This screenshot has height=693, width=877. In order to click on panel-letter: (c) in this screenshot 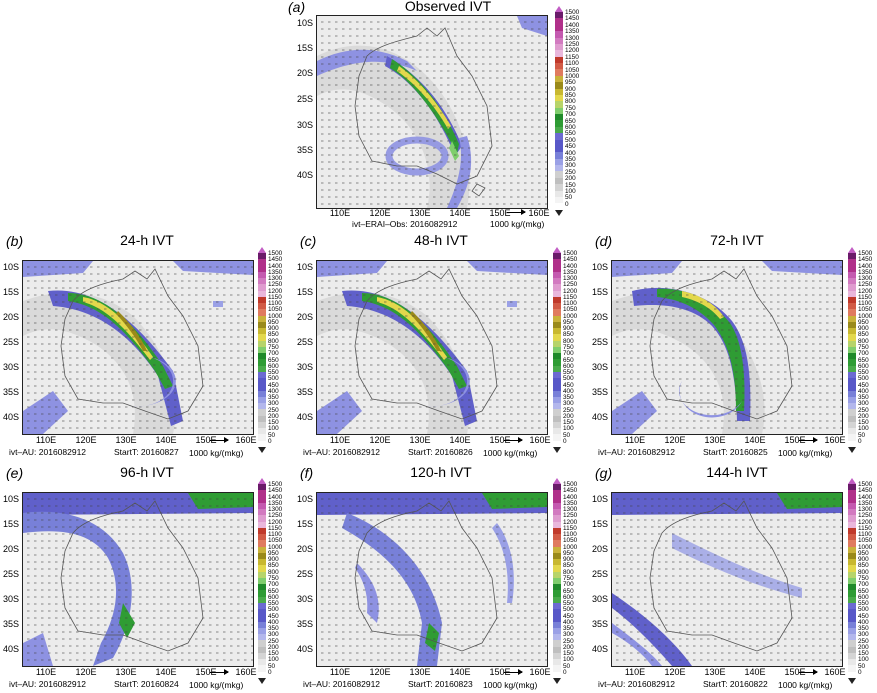, I will do `click(308, 241)`.